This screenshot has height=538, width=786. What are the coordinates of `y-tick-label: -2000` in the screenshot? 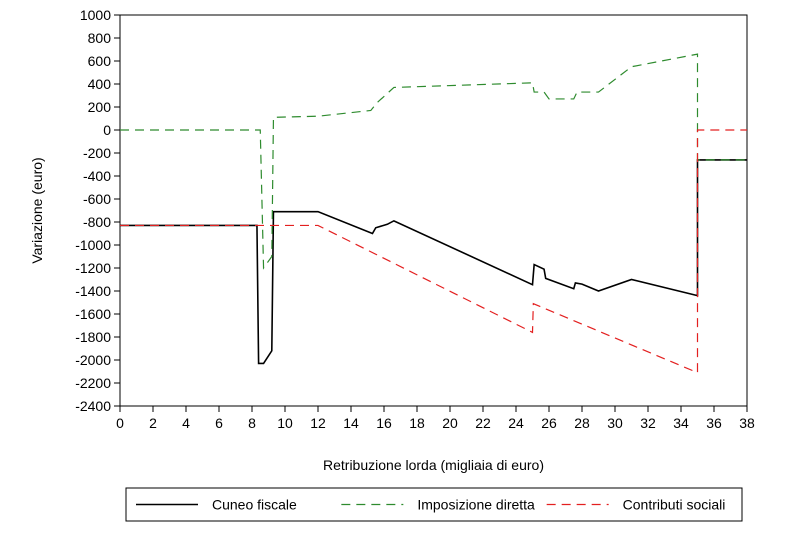 It's located at (93, 360).